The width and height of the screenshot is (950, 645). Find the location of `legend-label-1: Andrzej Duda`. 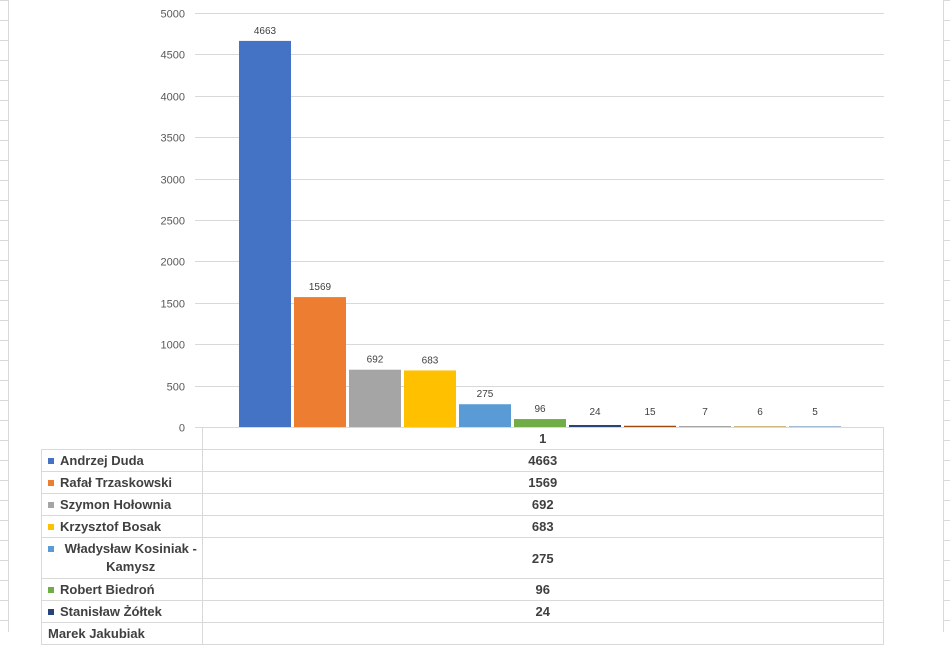

legend-label-1: Andrzej Duda is located at coordinates (102, 461).